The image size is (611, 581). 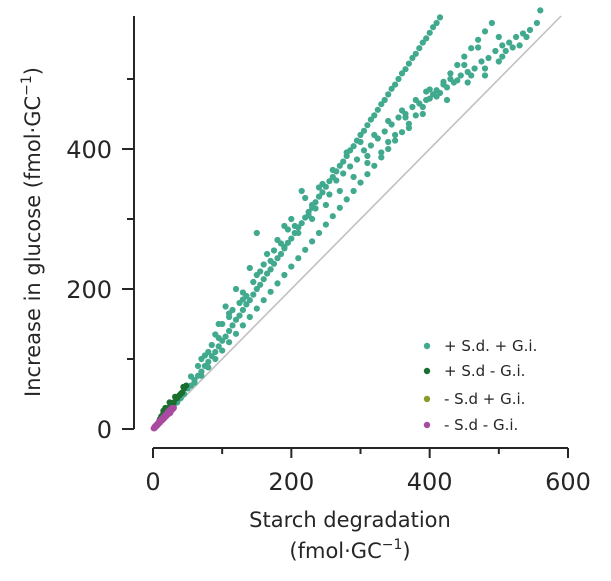 I want to click on x-tick-label: 600, so click(x=568, y=482).